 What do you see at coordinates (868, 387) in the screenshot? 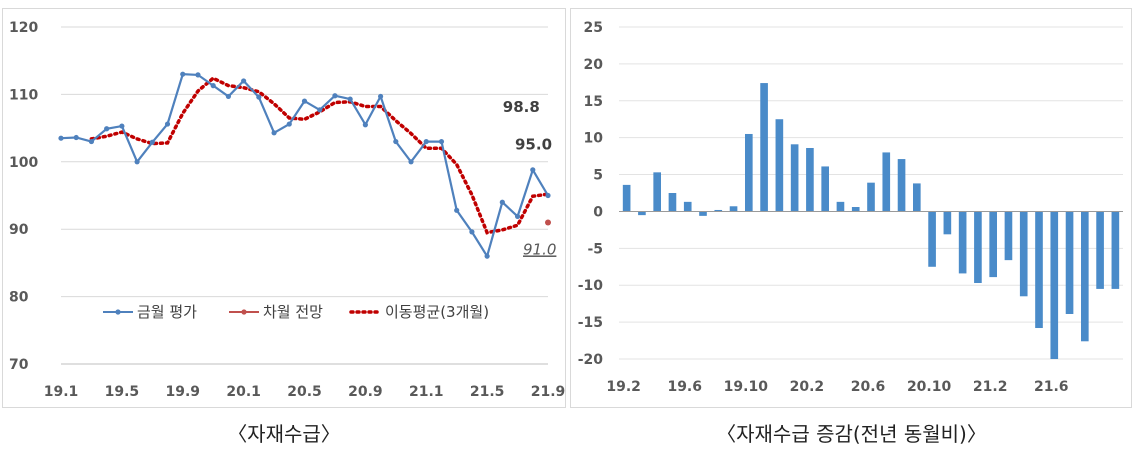
I see `x-tick-label: 20.6` at bounding box center [868, 387].